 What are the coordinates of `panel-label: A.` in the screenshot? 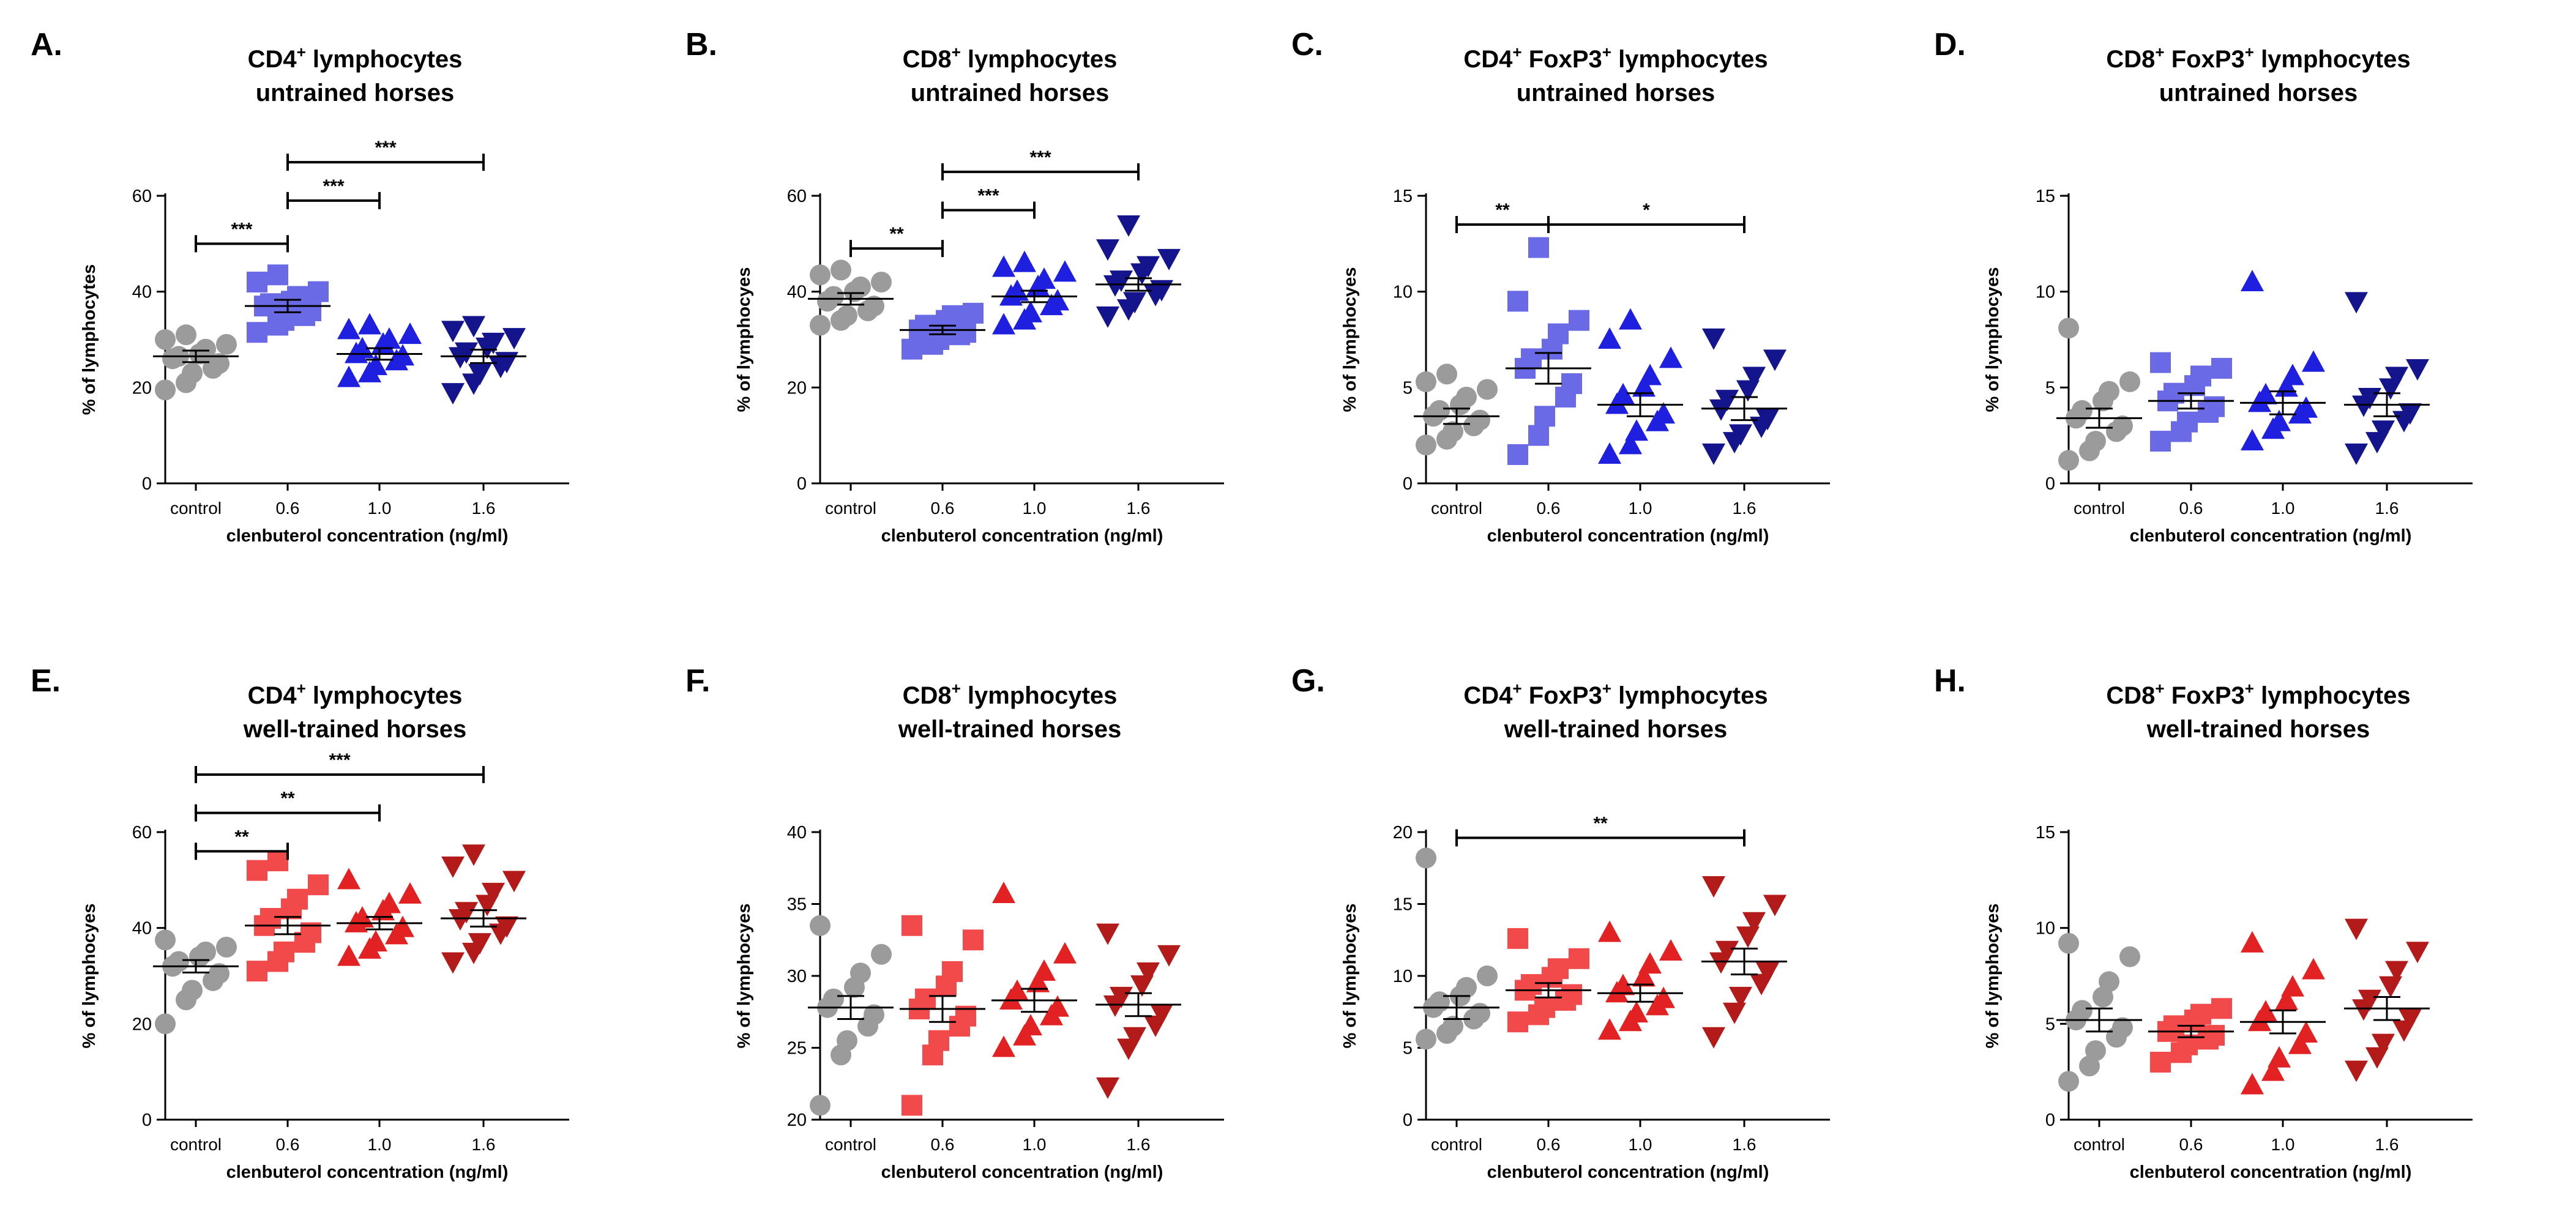 It's located at (46, 44).